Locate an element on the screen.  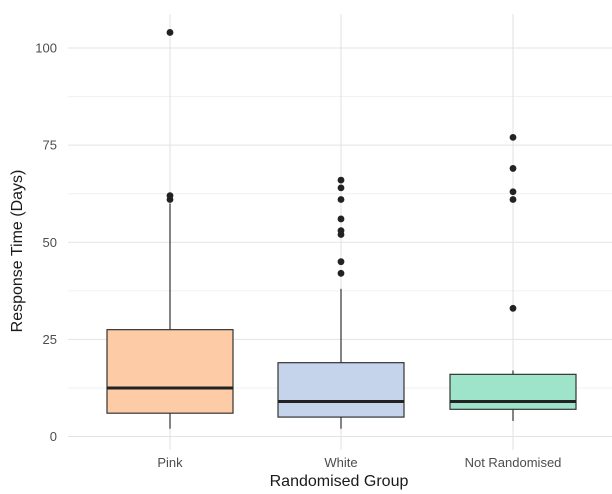
y-tick-label: 50 is located at coordinates (50, 242).